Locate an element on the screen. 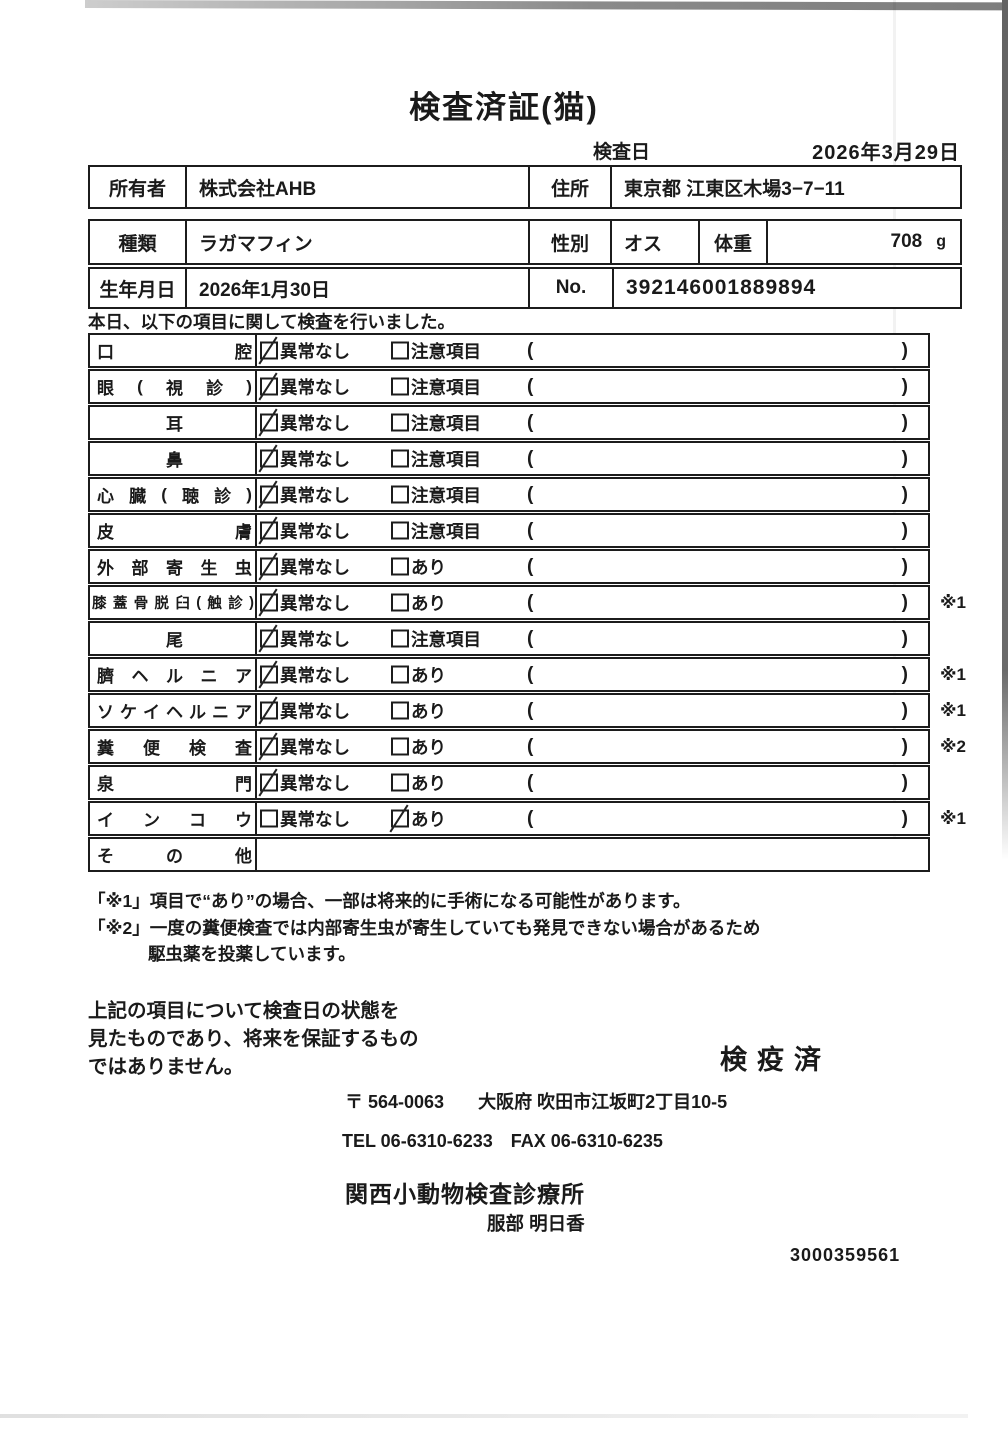  scan-artifact-bottom is located at coordinates (484, 1416).